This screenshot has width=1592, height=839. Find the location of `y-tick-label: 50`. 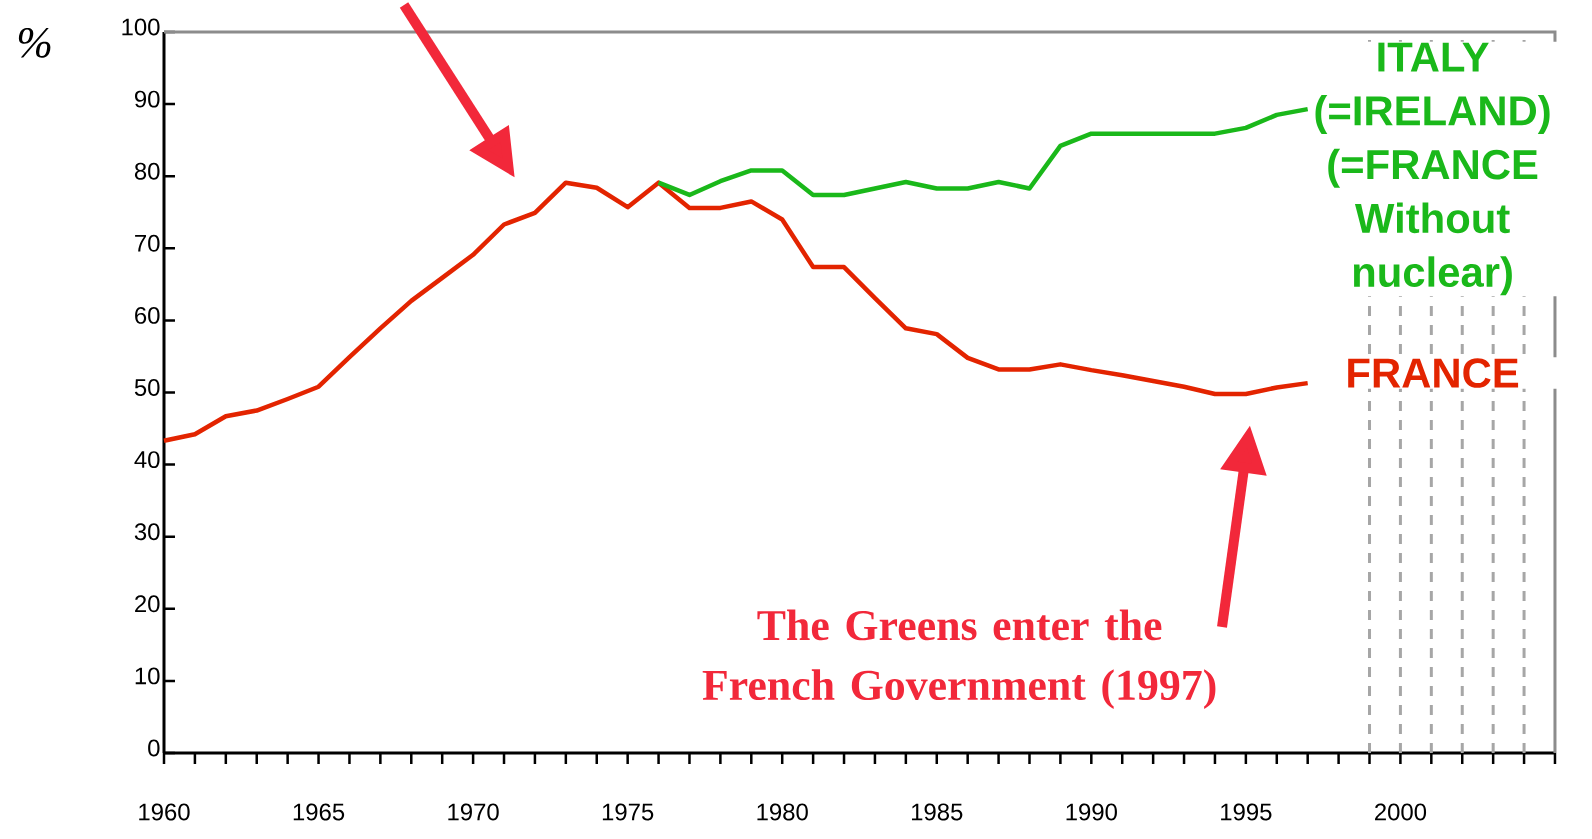

y-tick-label: 50 is located at coordinates (147, 387).